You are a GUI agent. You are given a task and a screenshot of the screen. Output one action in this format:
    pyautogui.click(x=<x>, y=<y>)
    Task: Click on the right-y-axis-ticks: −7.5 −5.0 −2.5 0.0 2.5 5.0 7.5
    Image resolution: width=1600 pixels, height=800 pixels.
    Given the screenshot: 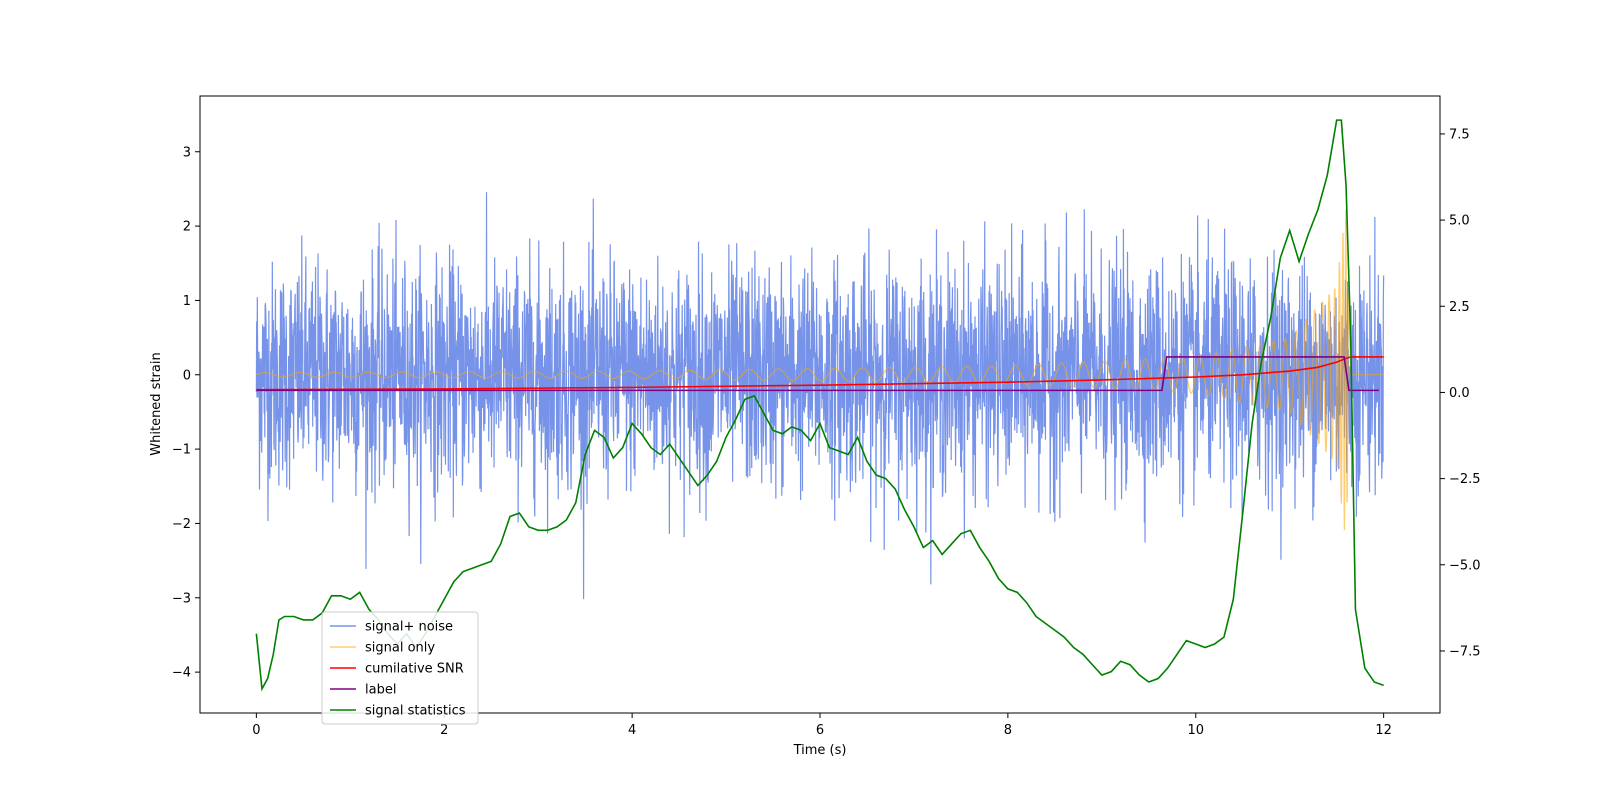 What is the action you would take?
    pyautogui.click(x=1460, y=393)
    